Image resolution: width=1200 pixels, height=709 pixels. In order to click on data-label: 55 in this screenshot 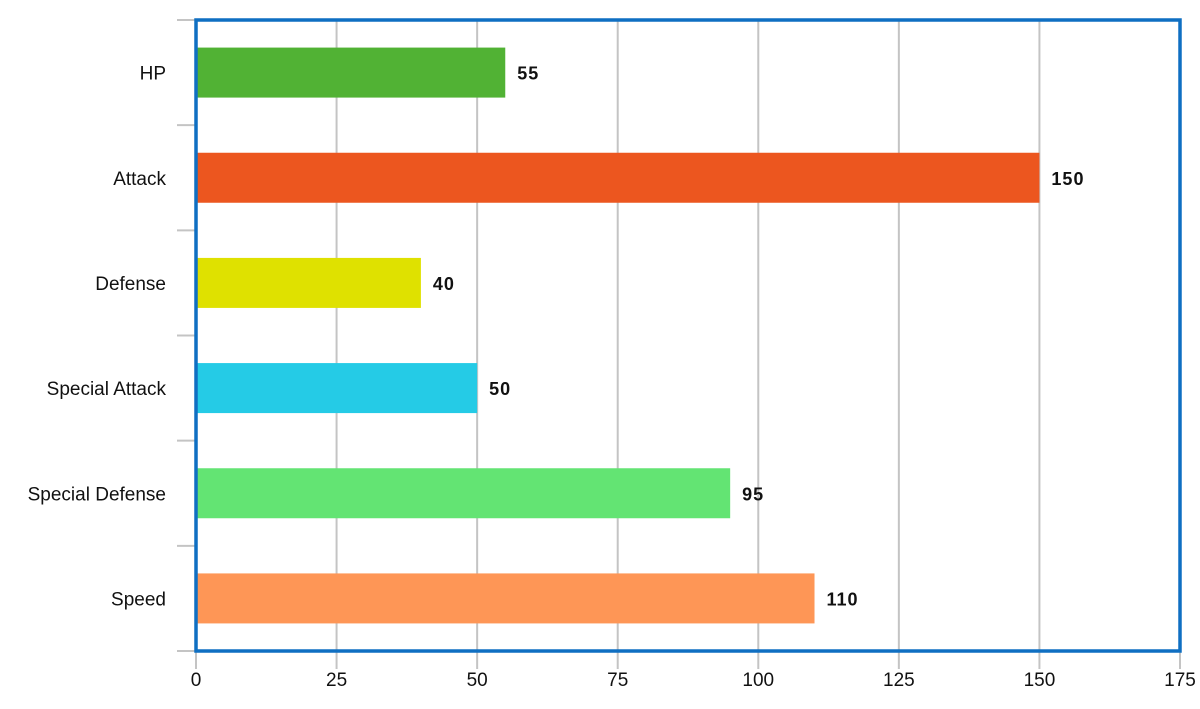, I will do `click(528, 74)`.